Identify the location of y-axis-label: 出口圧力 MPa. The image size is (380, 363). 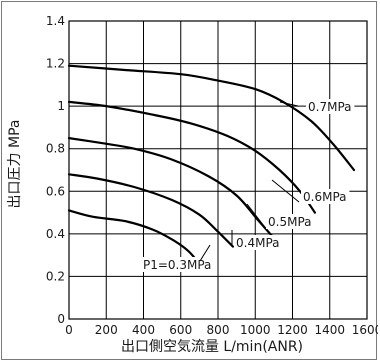
(15, 164).